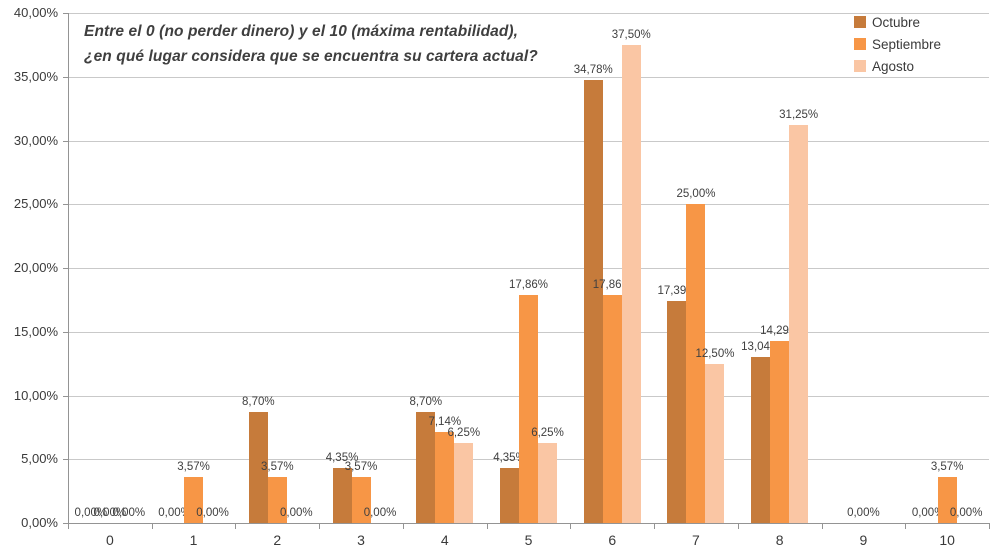 This screenshot has width=1003, height=559. I want to click on value-label-agosto-6: 37,50%, so click(631, 34).